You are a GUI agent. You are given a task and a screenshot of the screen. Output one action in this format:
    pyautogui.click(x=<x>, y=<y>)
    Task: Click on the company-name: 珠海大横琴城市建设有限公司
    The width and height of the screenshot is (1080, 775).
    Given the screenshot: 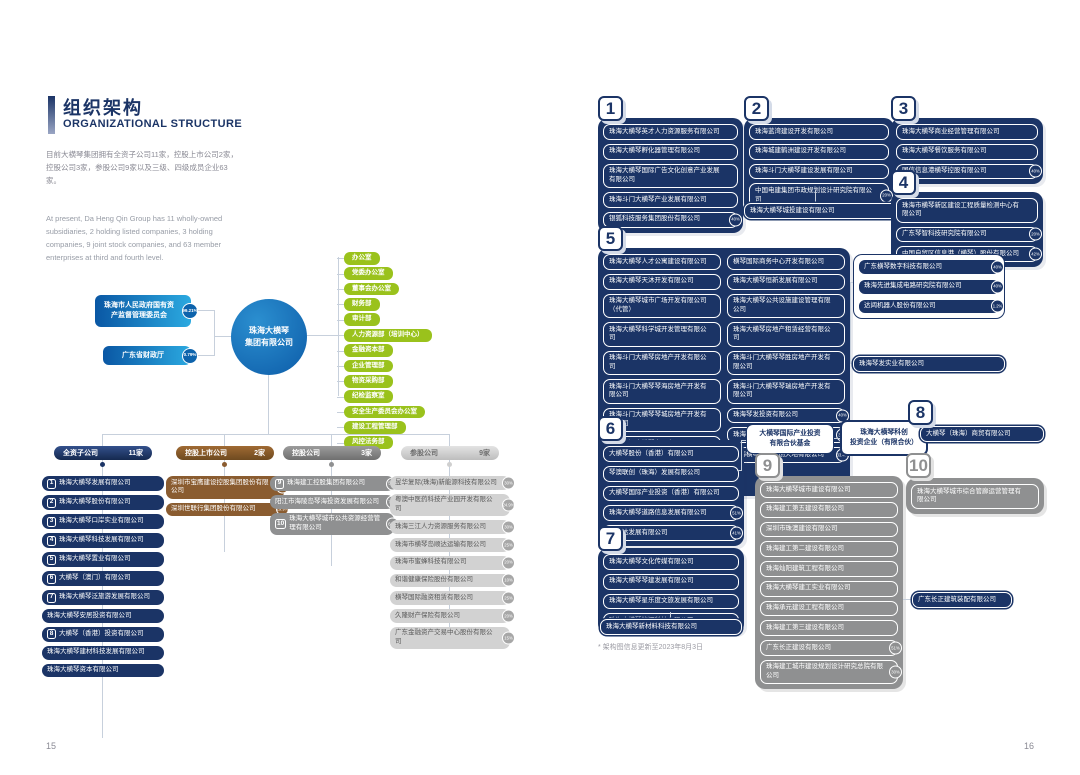 What is the action you would take?
    pyautogui.click(x=808, y=489)
    